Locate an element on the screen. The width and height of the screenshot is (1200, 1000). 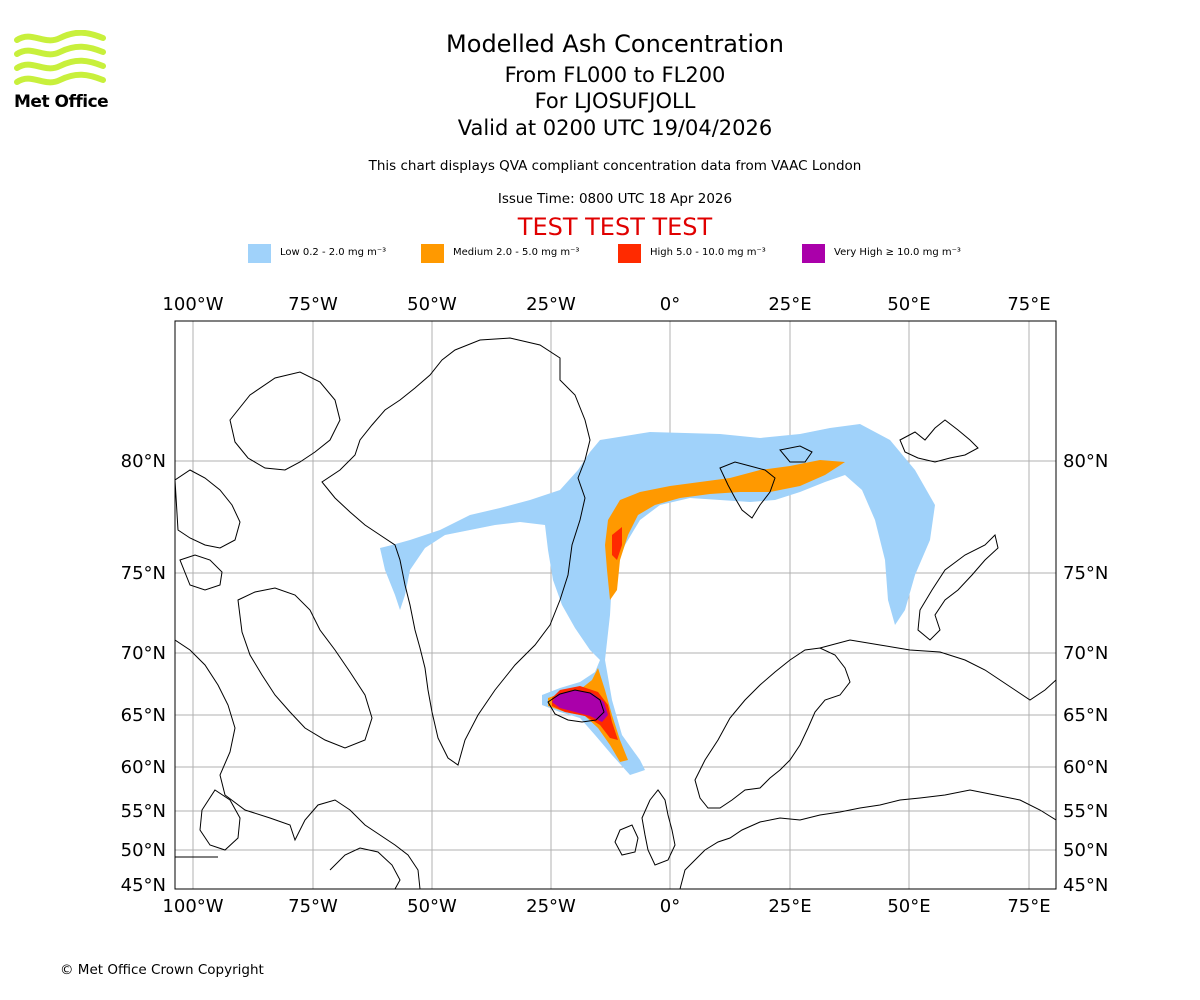
coastline-arctic-islands is located at coordinates (208, 530).